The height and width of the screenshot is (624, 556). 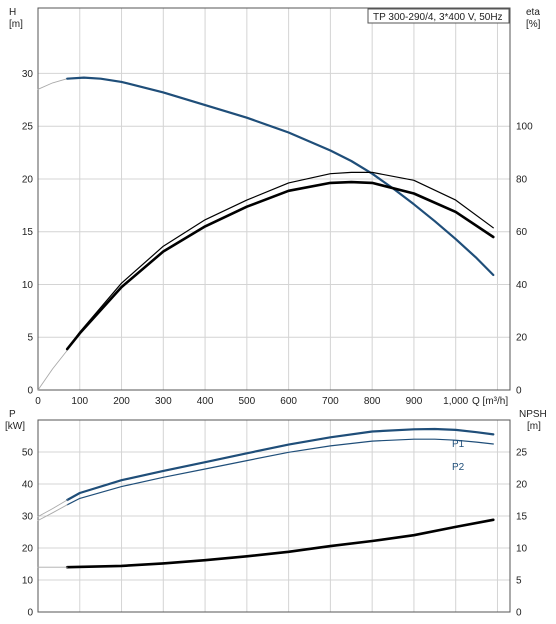 I want to click on power-axis-unit: [kW], so click(x=15, y=426).